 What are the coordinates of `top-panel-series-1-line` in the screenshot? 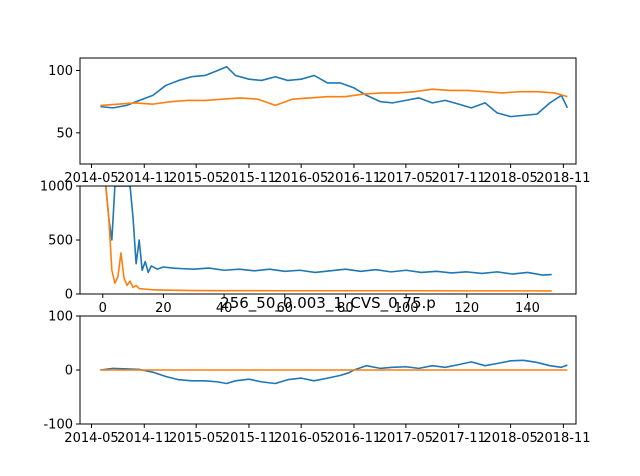 It's located at (334, 91).